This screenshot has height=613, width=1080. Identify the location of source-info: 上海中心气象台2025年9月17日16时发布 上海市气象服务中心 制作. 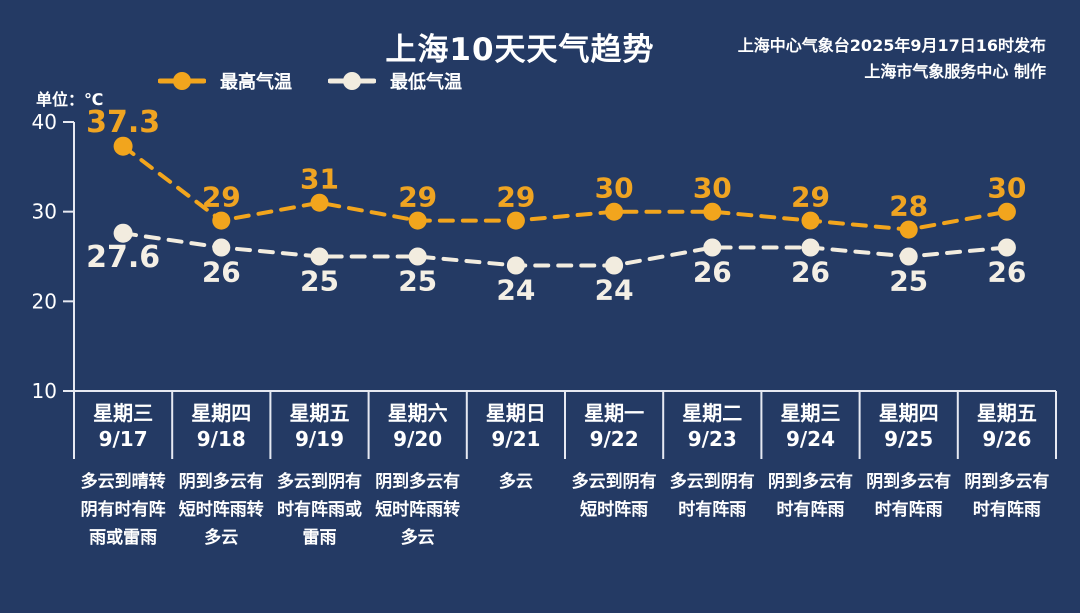
(892, 59).